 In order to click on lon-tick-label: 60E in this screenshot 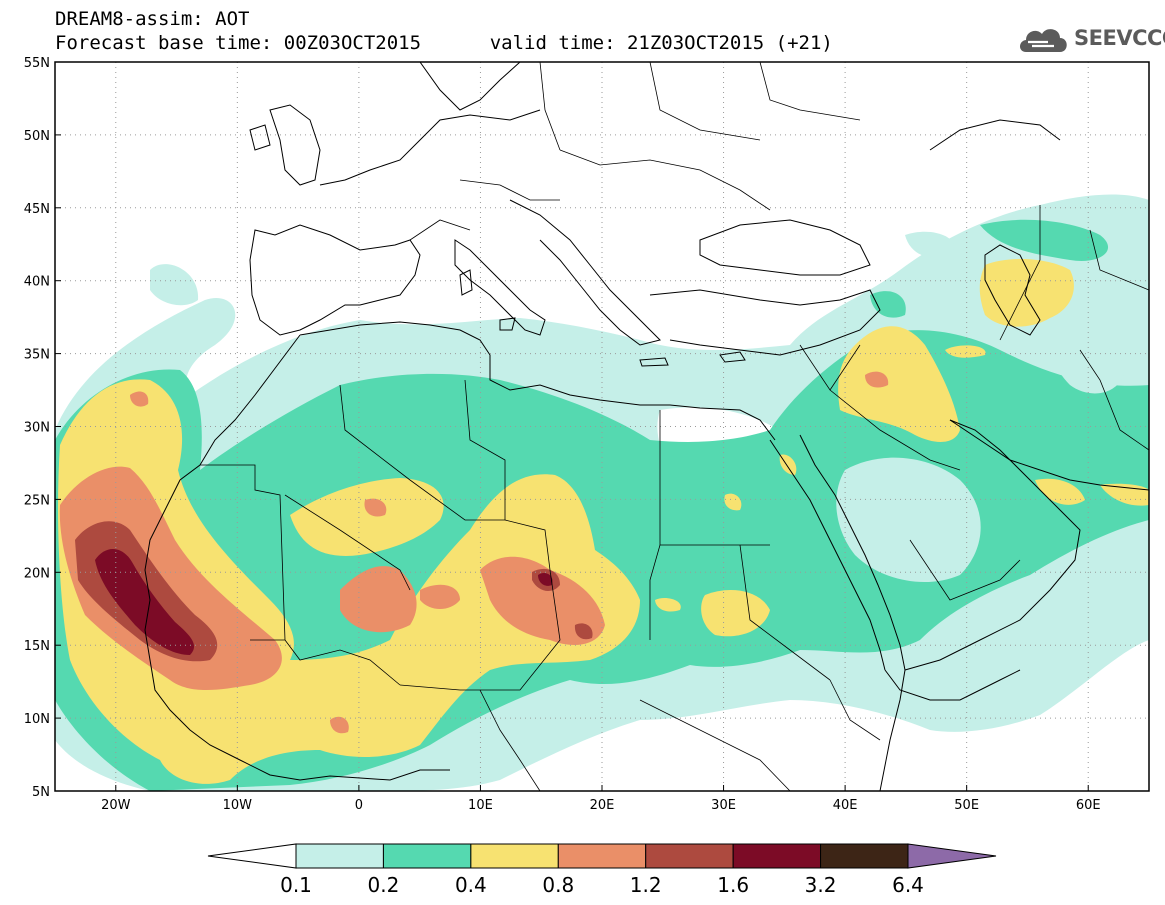, I will do `click(1088, 805)`.